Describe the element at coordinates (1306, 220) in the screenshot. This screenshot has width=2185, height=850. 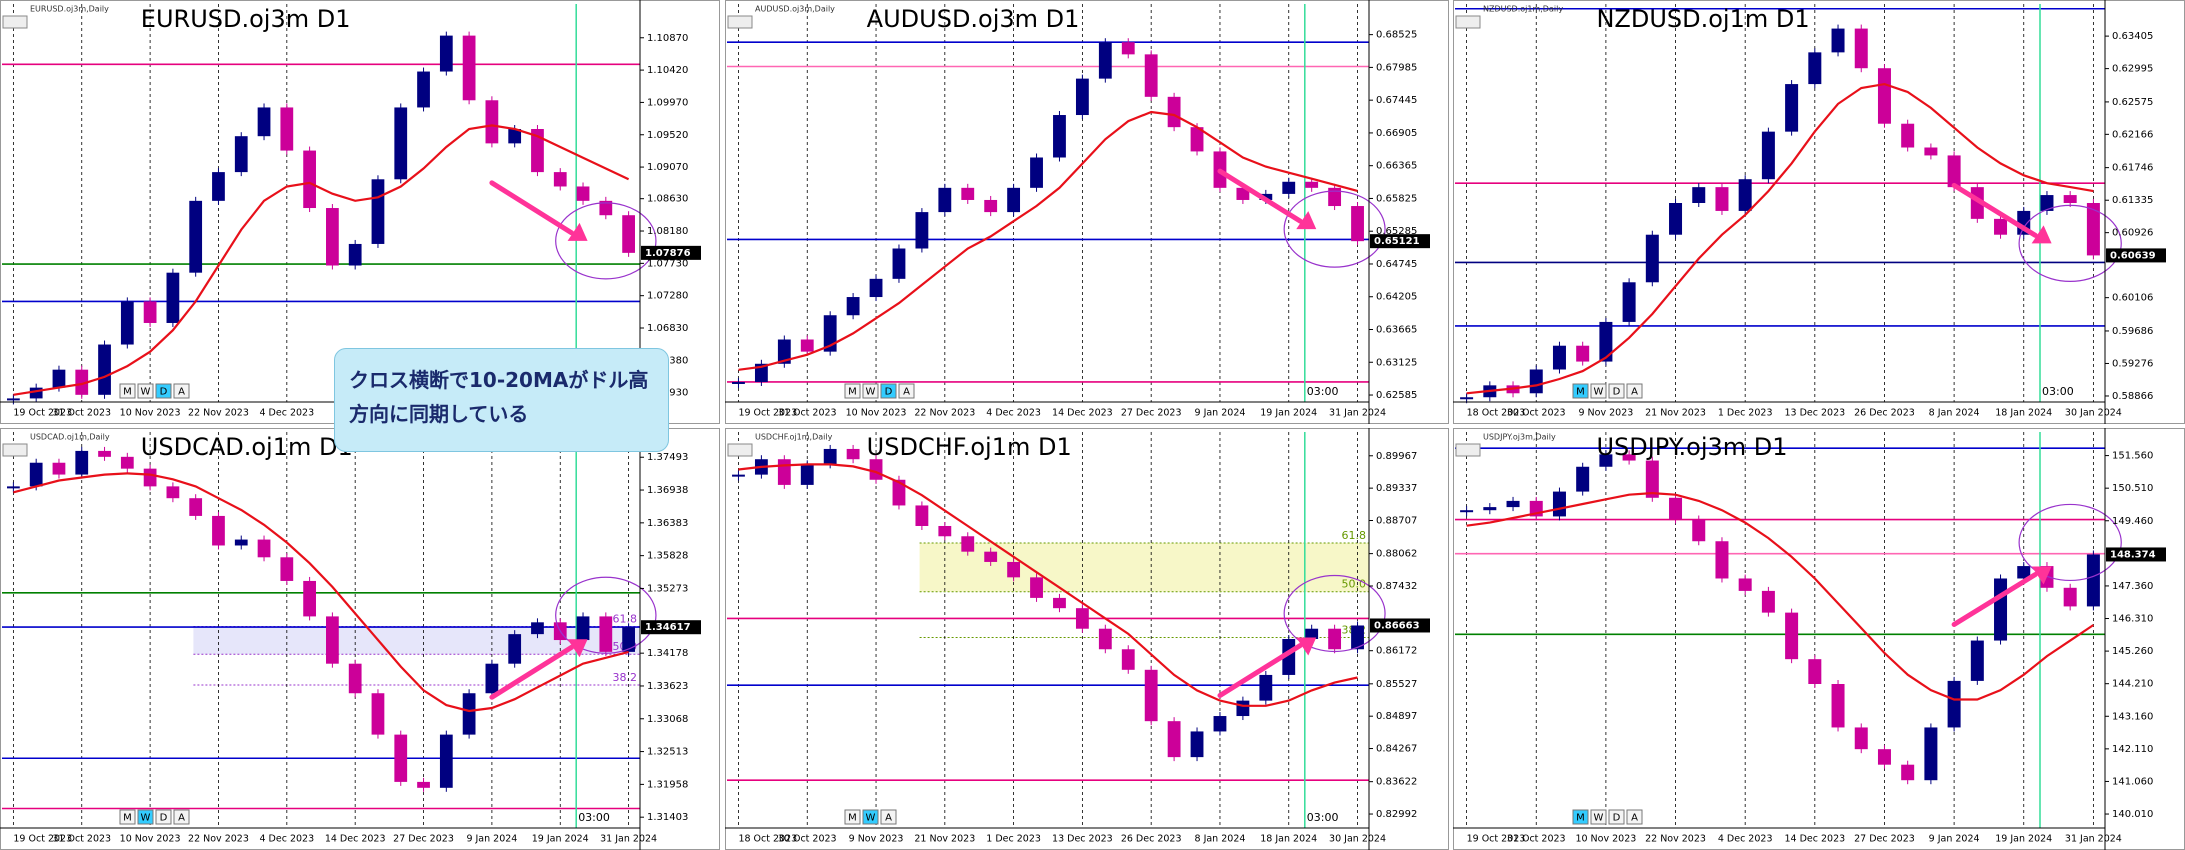
I see `trend-arrowhead` at that location.